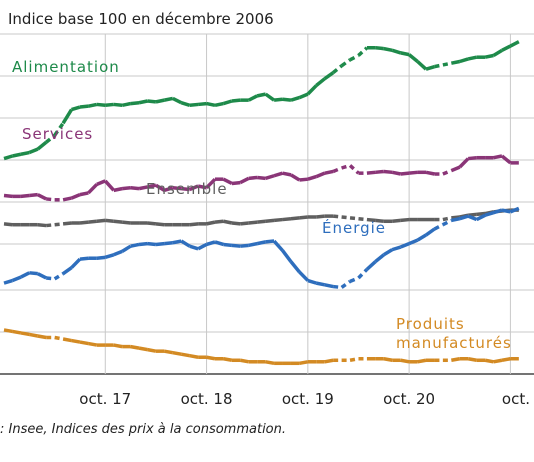 Image resolution: width=534 pixels, height=462 pixels. Describe the element at coordinates (105, 399) in the screenshot. I see `x-tick-label: oct. 17` at that location.